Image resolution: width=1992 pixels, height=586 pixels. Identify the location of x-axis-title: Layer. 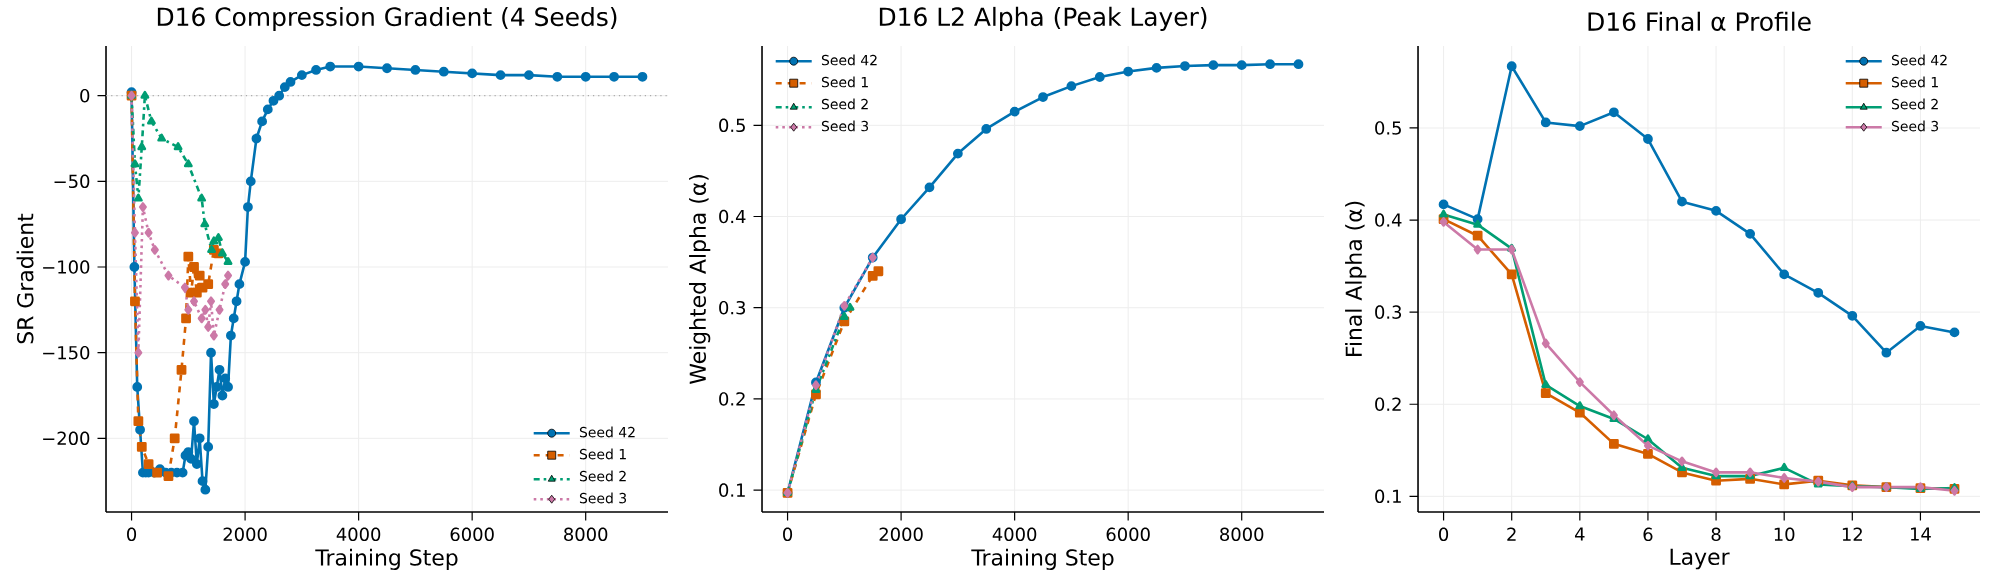
(1700, 559).